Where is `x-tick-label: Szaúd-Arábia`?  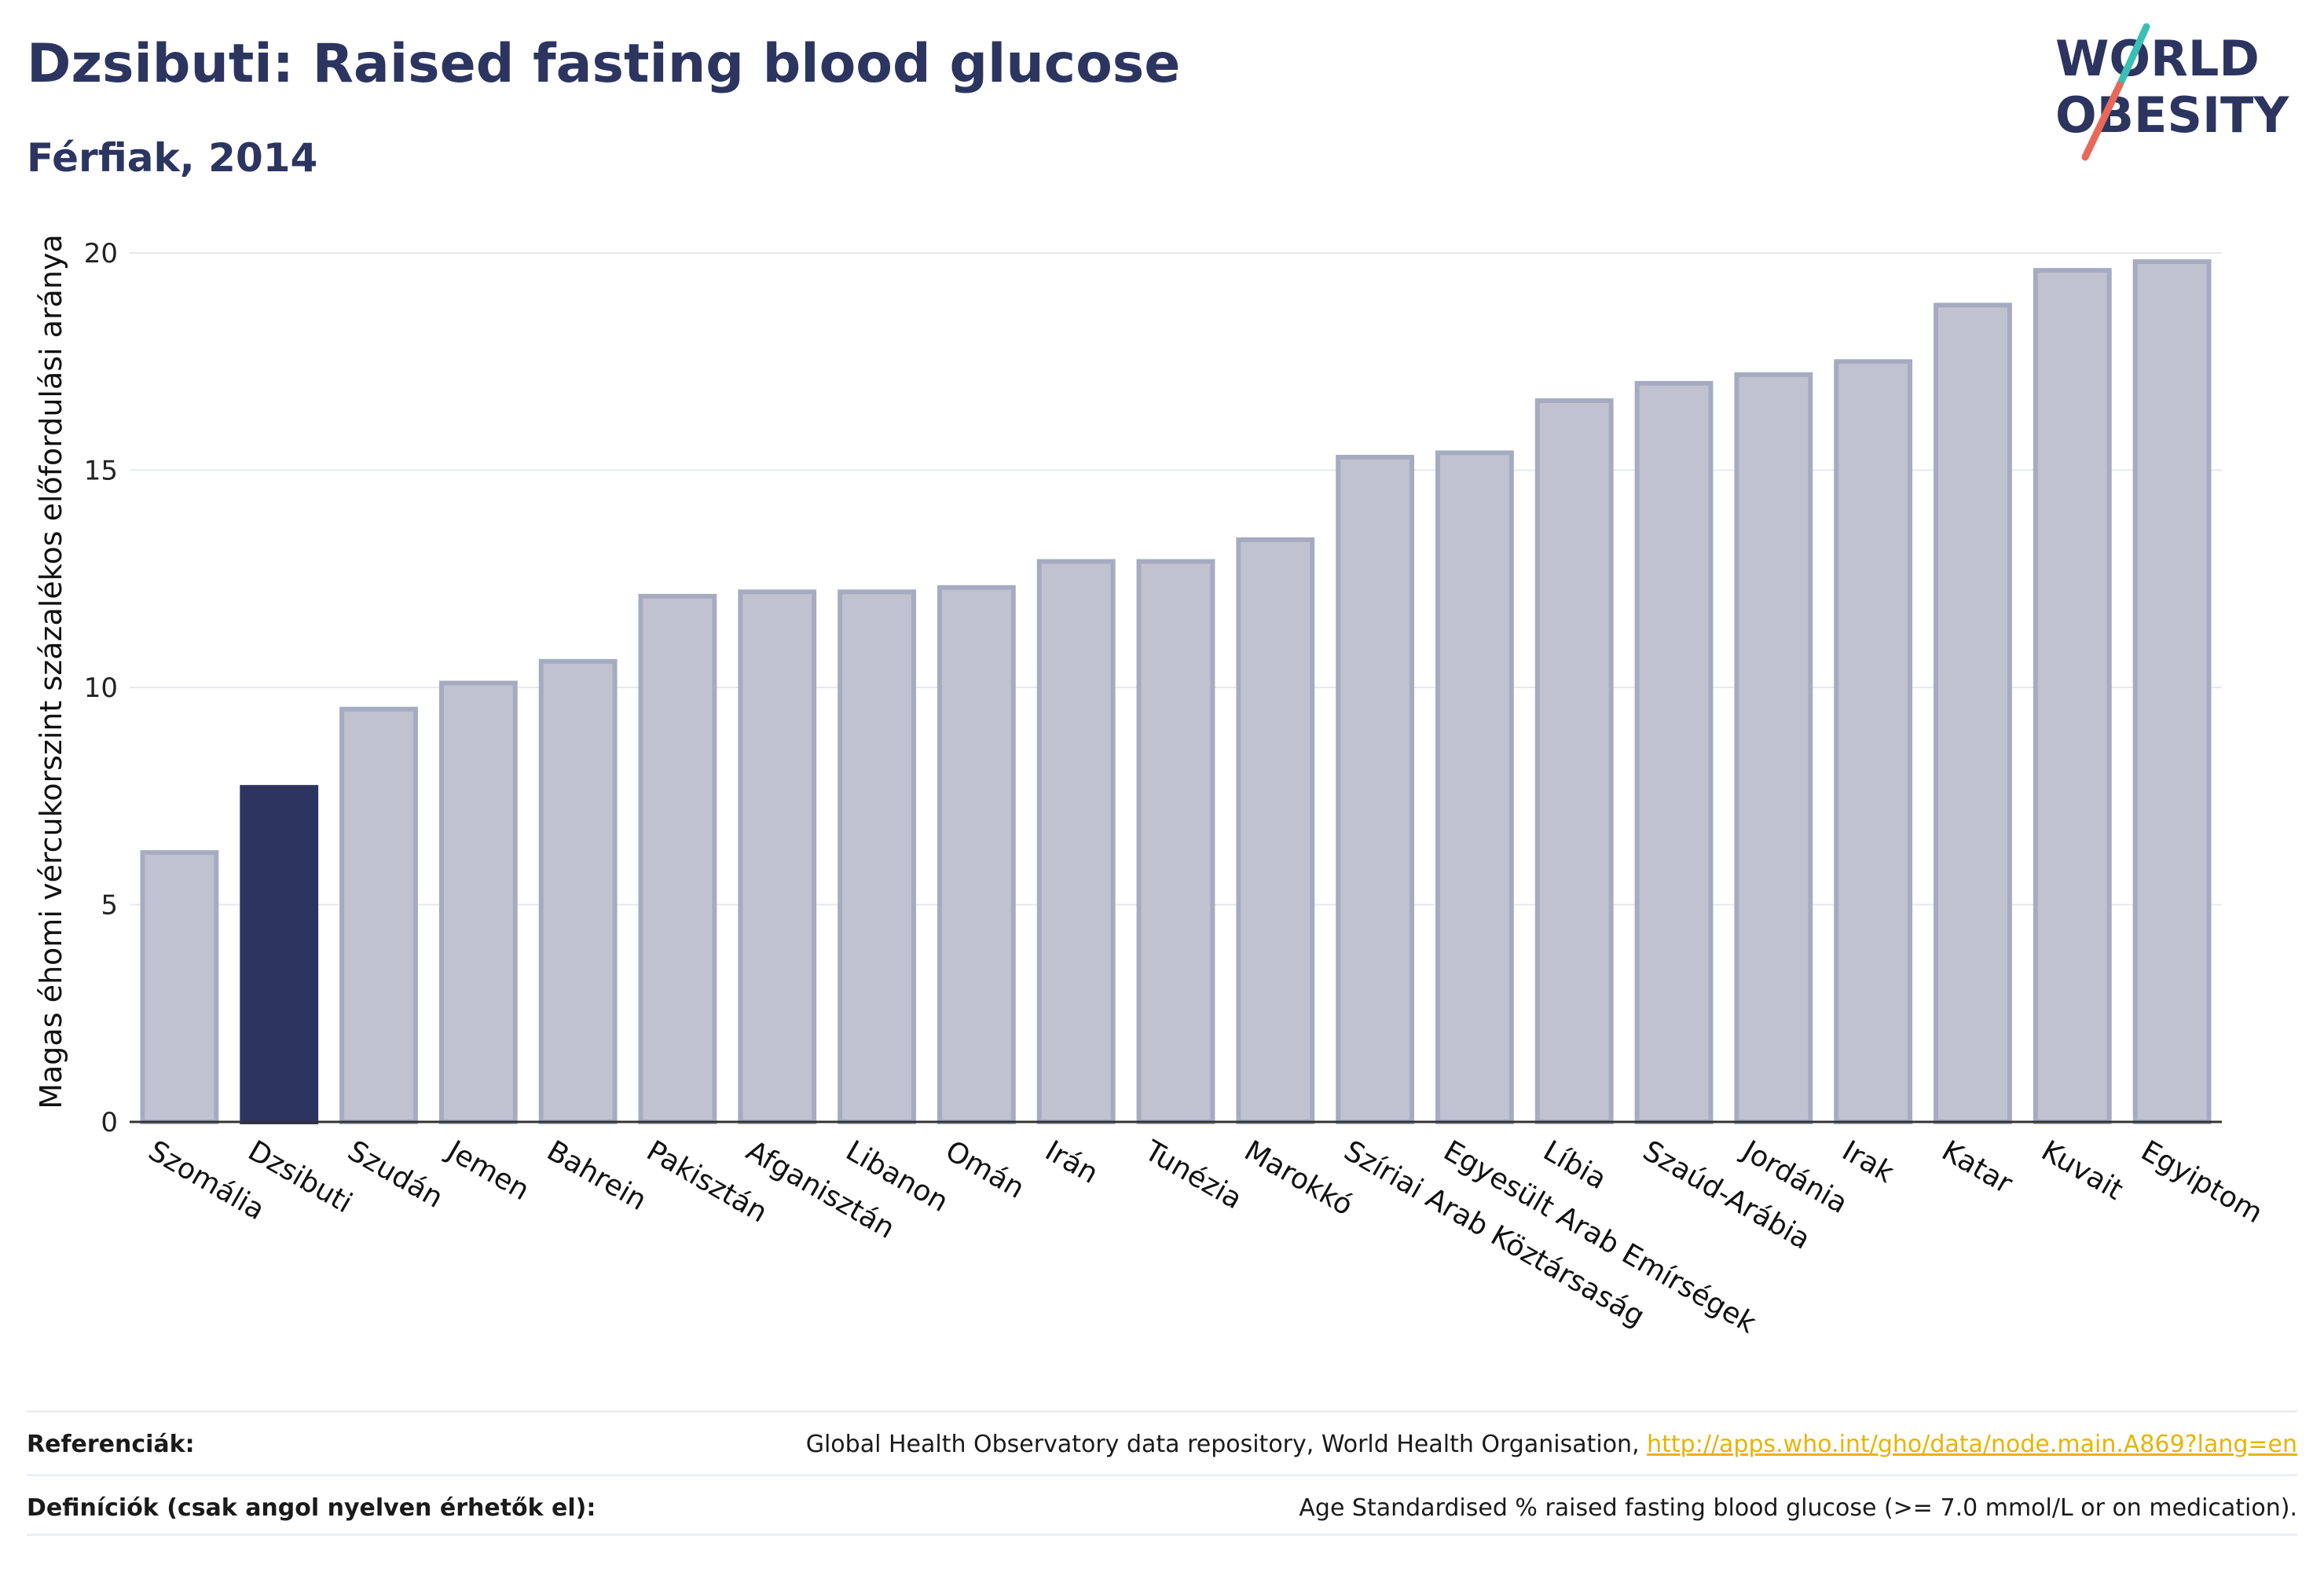 x-tick-label: Szaúd-Arábia is located at coordinates (1726, 1195).